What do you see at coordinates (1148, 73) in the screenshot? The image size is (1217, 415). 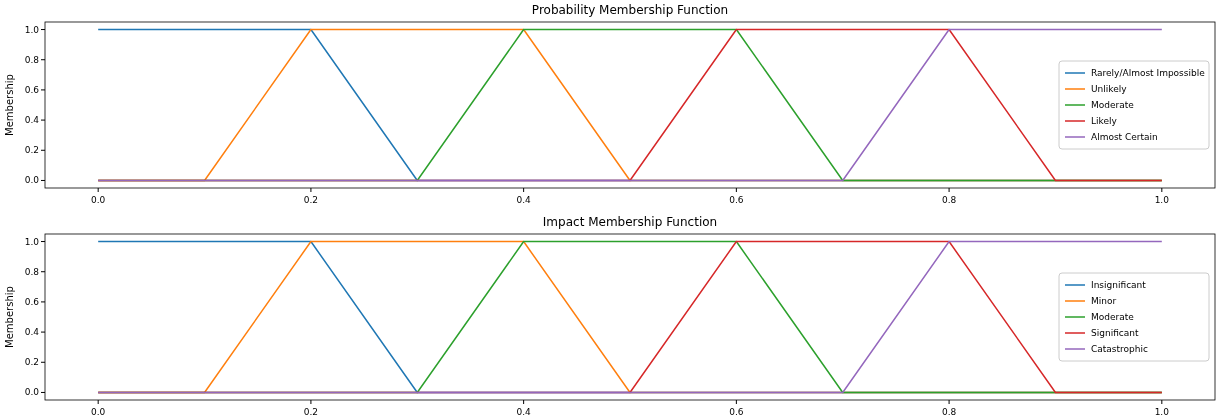 I see `legend-label: Rarely/Almost Impossible` at bounding box center [1148, 73].